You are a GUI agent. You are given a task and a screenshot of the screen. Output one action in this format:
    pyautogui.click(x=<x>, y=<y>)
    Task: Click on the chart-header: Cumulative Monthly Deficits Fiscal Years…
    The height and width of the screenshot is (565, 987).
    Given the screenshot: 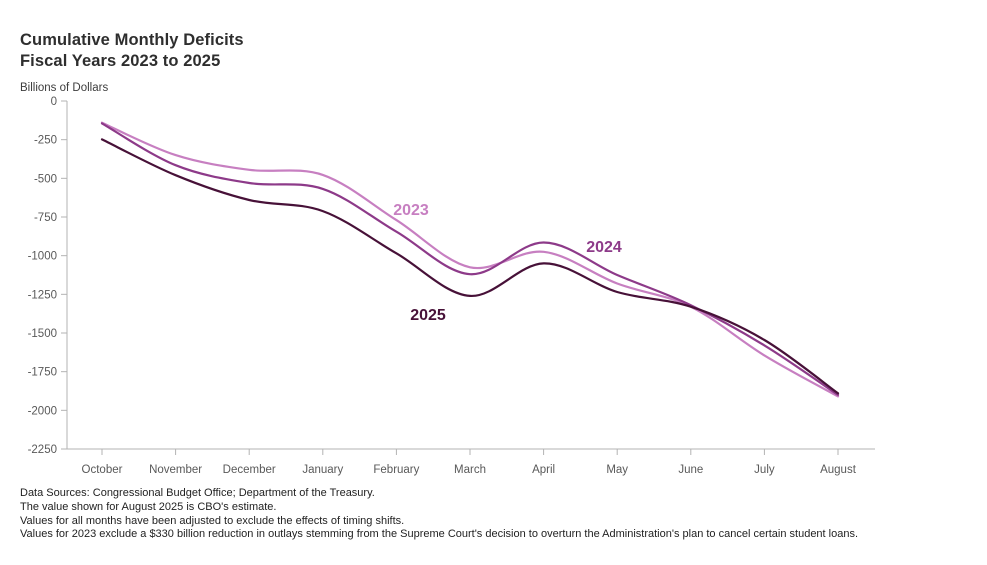 What is the action you would take?
    pyautogui.click(x=132, y=62)
    